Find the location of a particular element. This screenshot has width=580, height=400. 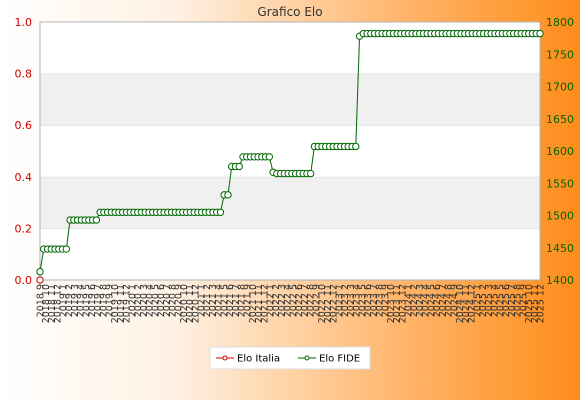

x-tick-label: 2023 7 is located at coordinates (374, 300).